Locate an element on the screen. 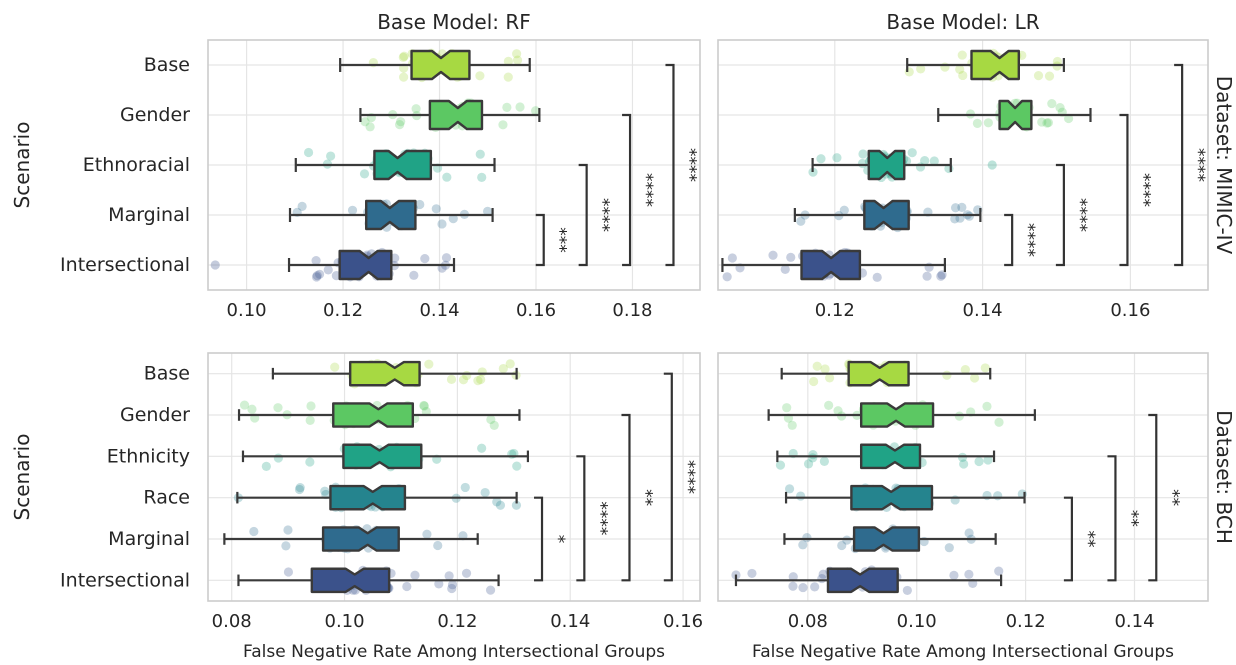  significance-bracket: * is located at coordinates (551, 539).